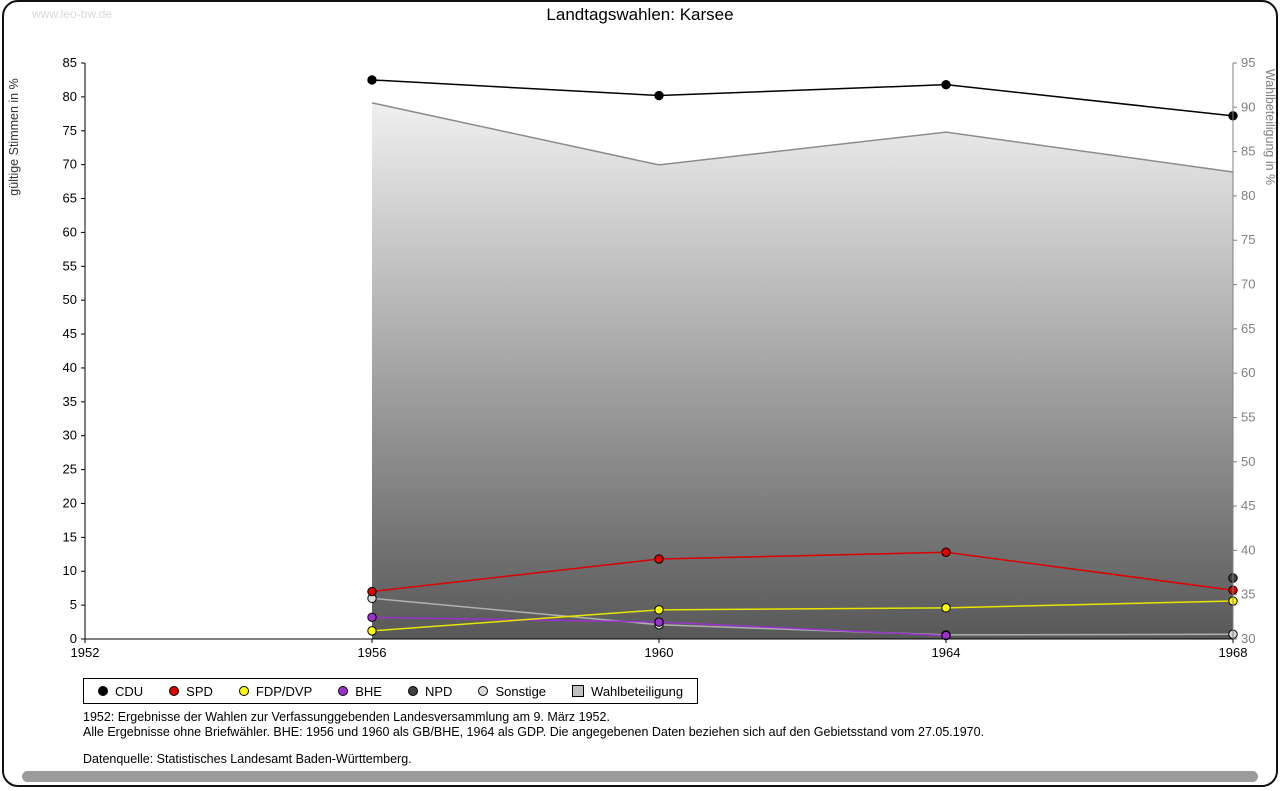 The width and height of the screenshot is (1280, 791). Describe the element at coordinates (640, 14) in the screenshot. I see `chart-title: Landtagswahlen: Karsee` at that location.